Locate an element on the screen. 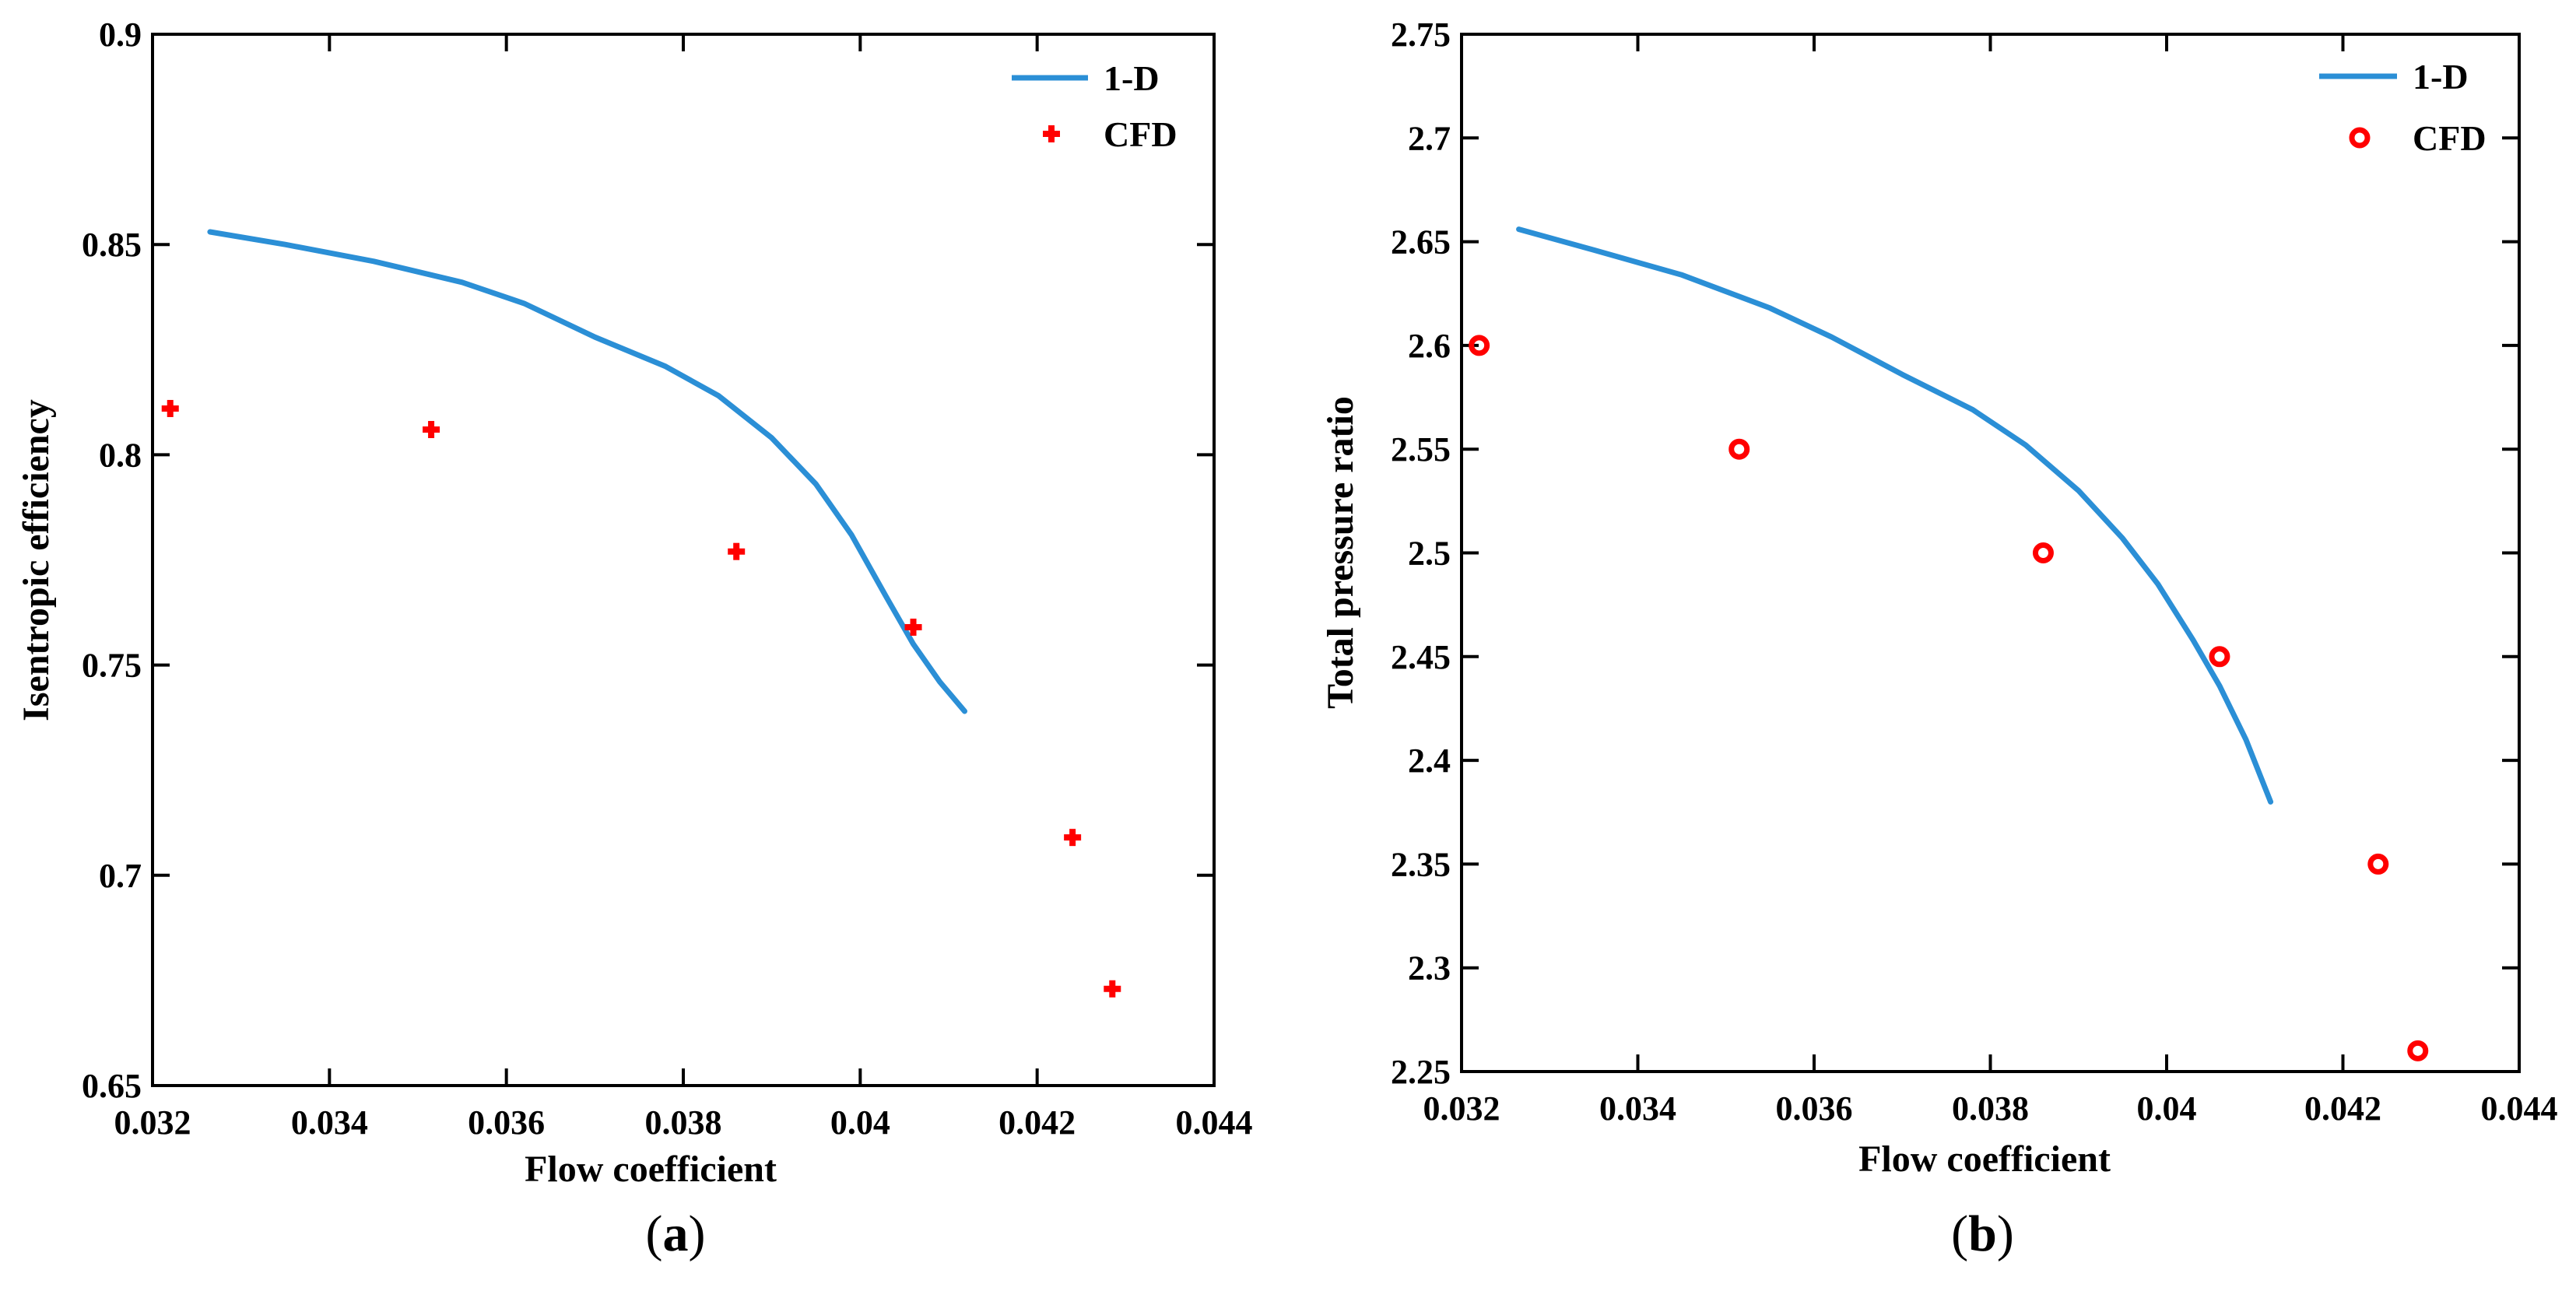 This screenshot has height=1298, width=2576. y-tick-label: 2.35 is located at coordinates (1421, 864).